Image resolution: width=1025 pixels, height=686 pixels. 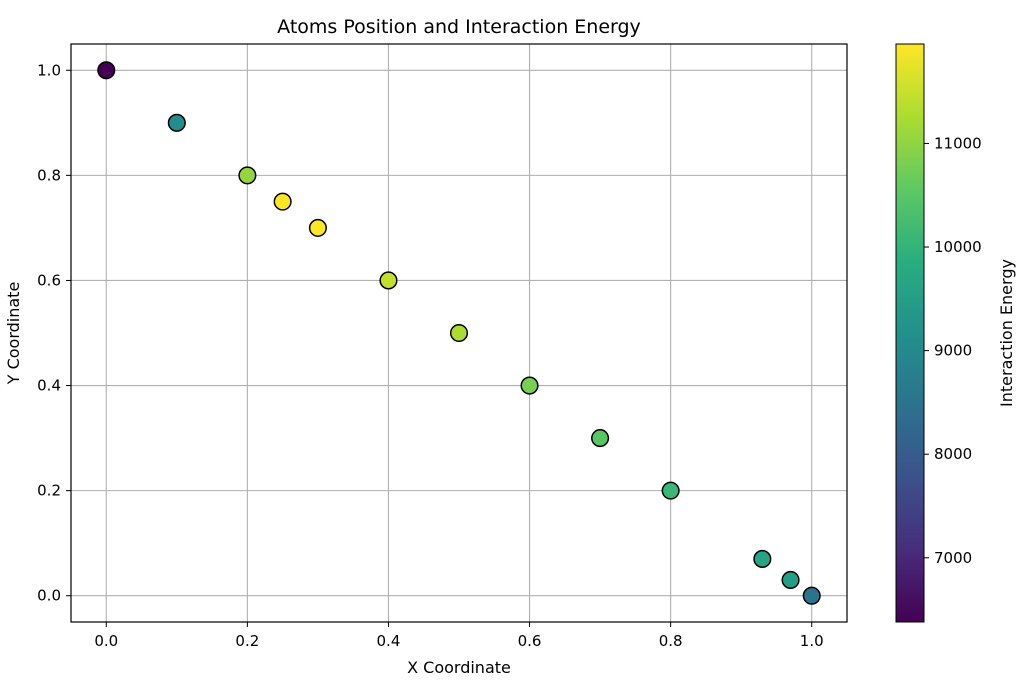 What do you see at coordinates (459, 27) in the screenshot?
I see `chart-title: Atoms Position and Interaction Energy` at bounding box center [459, 27].